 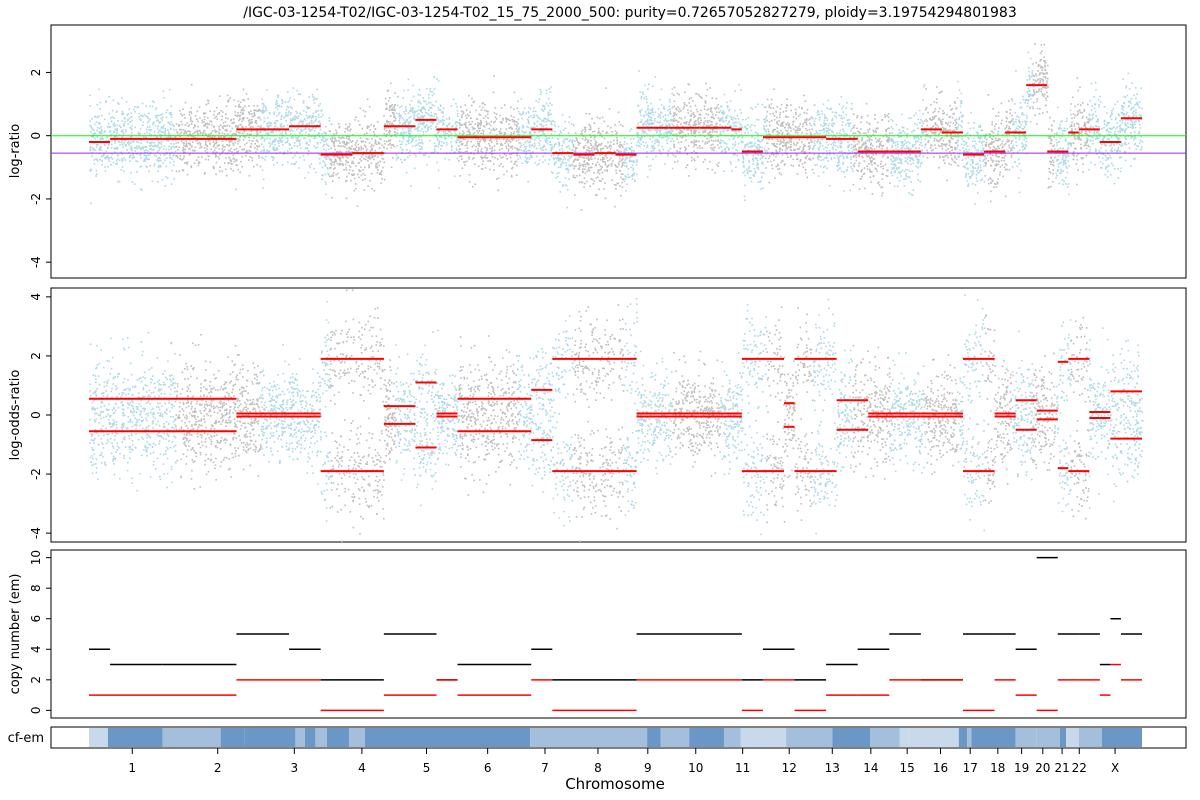 I want to click on panel-cf-em-blocks, so click(x=615, y=737).